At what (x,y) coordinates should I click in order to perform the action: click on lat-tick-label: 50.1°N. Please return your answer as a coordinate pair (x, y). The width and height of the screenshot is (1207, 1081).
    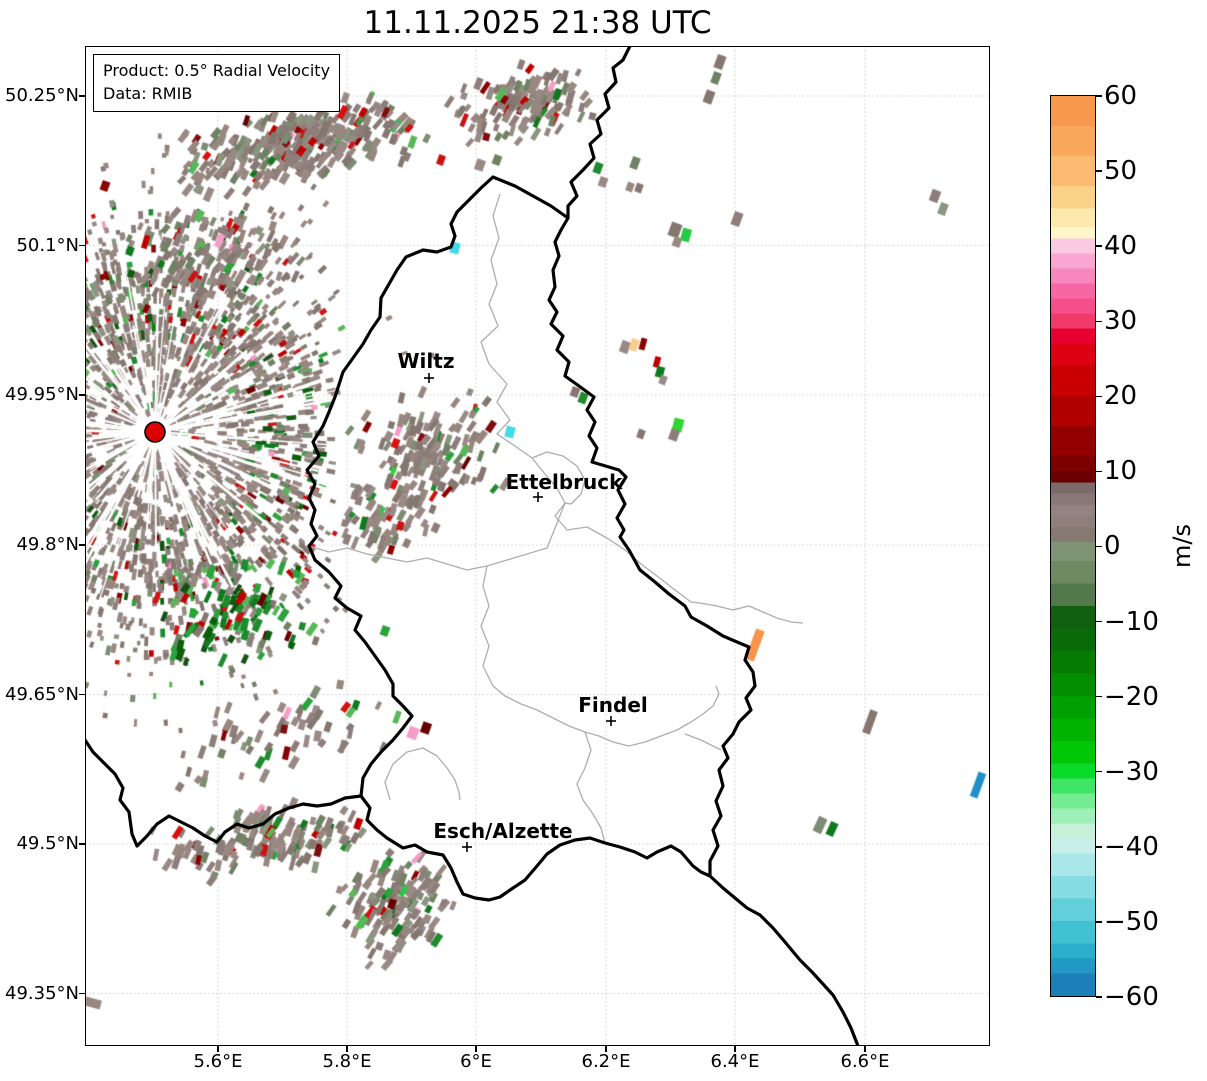
    Looking at the image, I should click on (47, 245).